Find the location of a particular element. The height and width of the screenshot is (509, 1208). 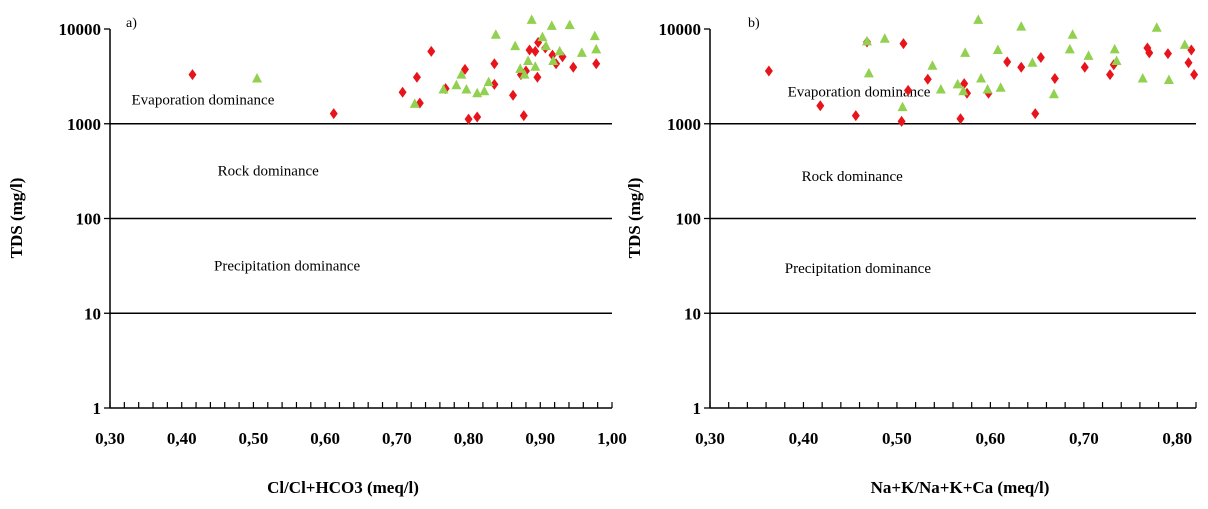

y-tick-label: 10 is located at coordinates (92, 313).